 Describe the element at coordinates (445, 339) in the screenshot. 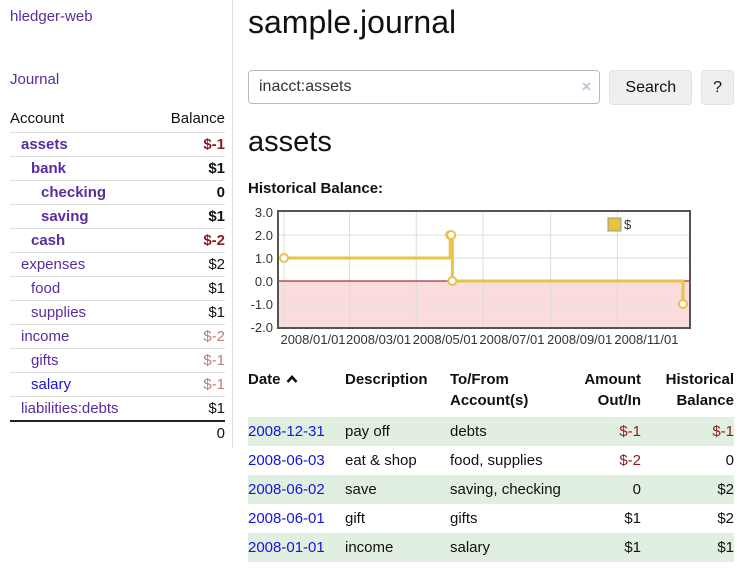

I see `chart-x-tick: 2008/05/01` at that location.